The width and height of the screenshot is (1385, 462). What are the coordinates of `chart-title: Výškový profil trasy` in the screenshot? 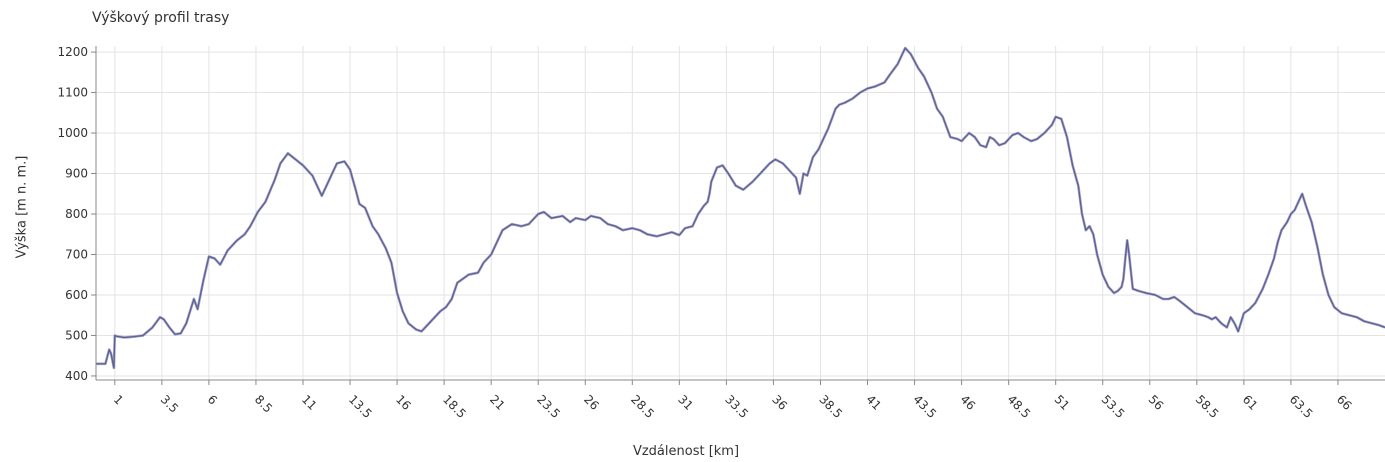 It's located at (161, 18).